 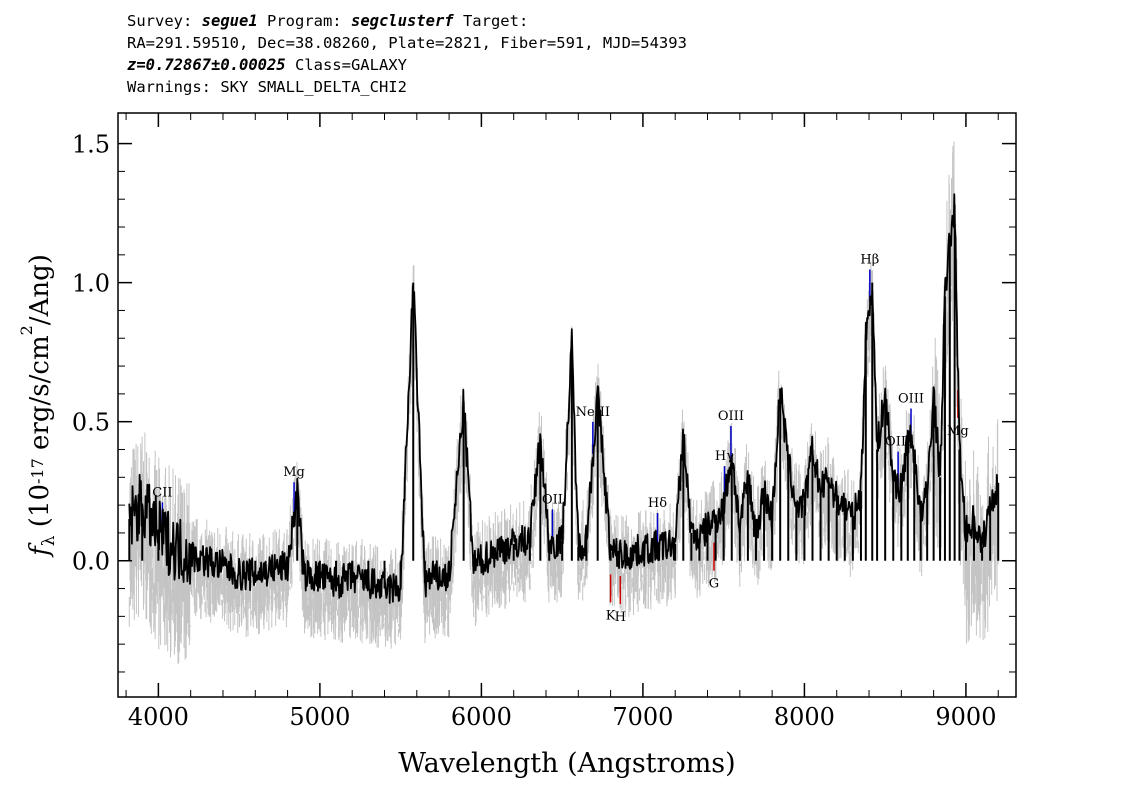 I want to click on class-value: Class=GALAXY, so click(x=346, y=65).